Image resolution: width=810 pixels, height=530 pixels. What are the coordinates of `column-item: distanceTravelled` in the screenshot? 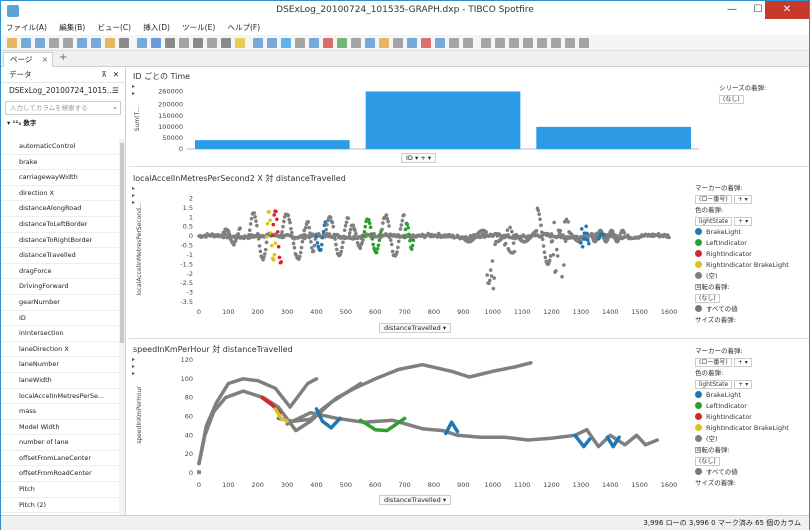 It's located at (60, 256).